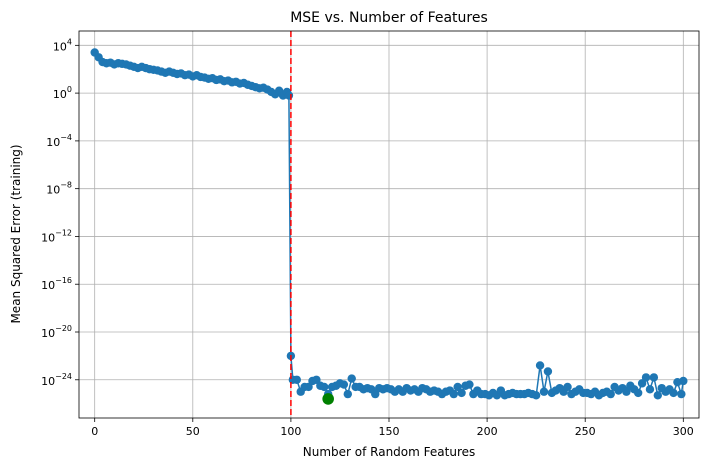  What do you see at coordinates (59, 141) in the screenshot?
I see `y-tick-label-2: 10⁻⁴` at bounding box center [59, 141].